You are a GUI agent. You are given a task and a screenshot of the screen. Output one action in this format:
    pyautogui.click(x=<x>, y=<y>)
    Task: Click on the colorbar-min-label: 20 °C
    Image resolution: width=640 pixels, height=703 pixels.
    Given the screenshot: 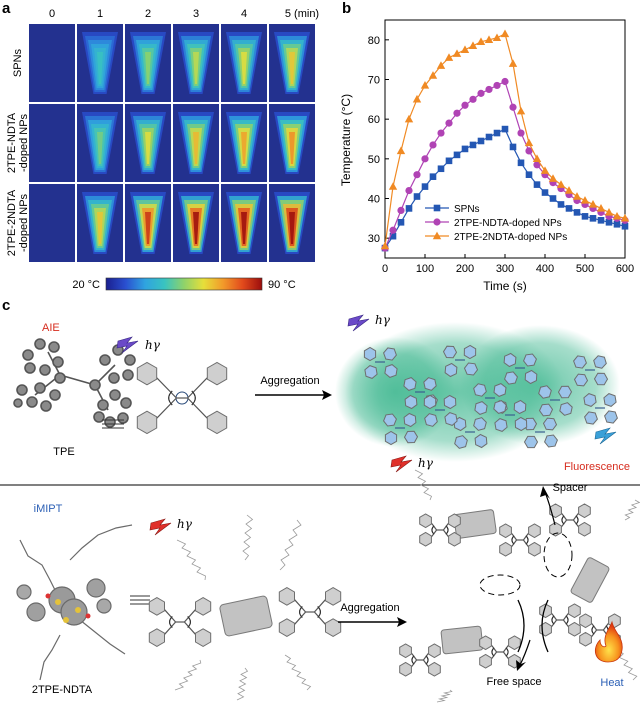 What is the action you would take?
    pyautogui.click(x=86, y=285)
    